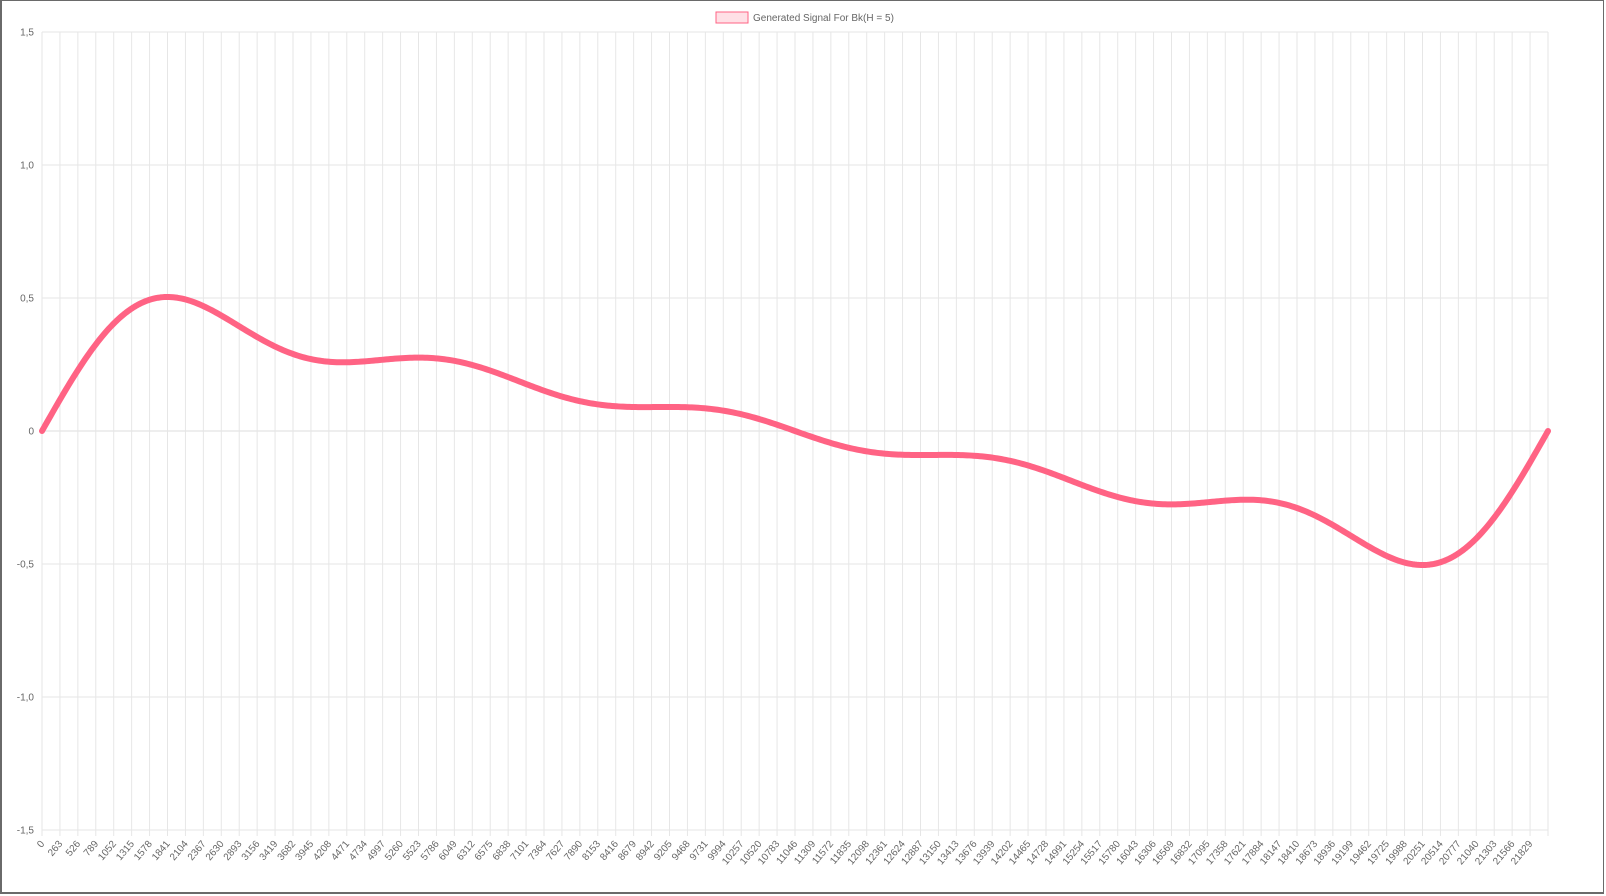 The image size is (1606, 896). Describe the element at coordinates (466, 851) in the screenshot. I see `x-tick-label: 6312` at that location.